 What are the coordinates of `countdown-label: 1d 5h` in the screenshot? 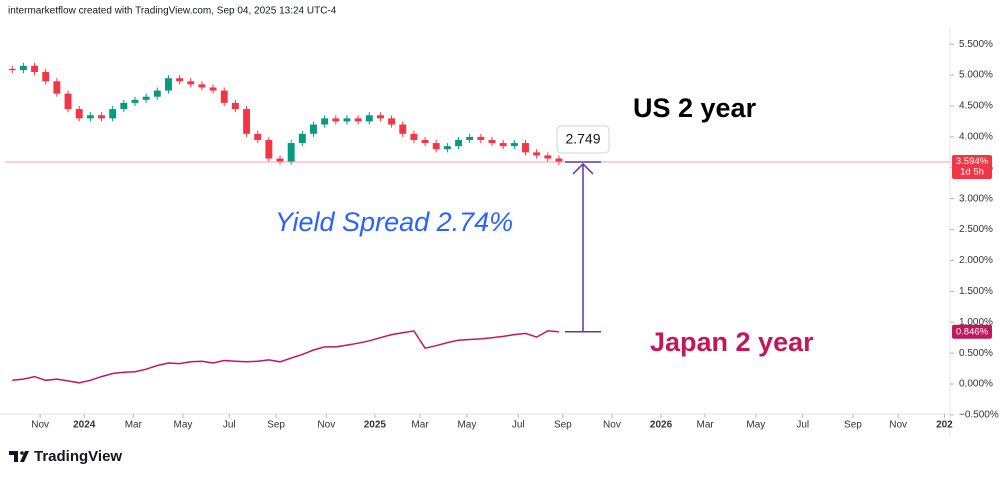 It's located at (972, 171).